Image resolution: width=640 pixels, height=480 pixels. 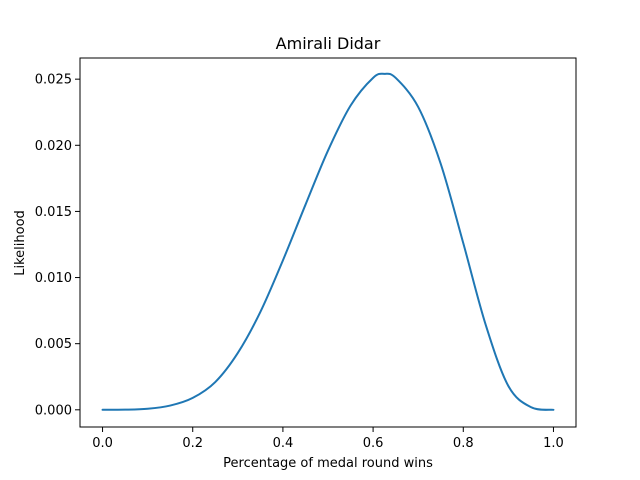 I want to click on chart-title: Amirali Didar, so click(x=328, y=43).